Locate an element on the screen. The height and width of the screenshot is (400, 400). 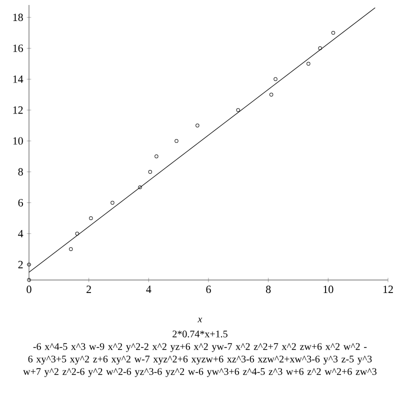
y-tick-label: 2 is located at coordinates (20, 264).